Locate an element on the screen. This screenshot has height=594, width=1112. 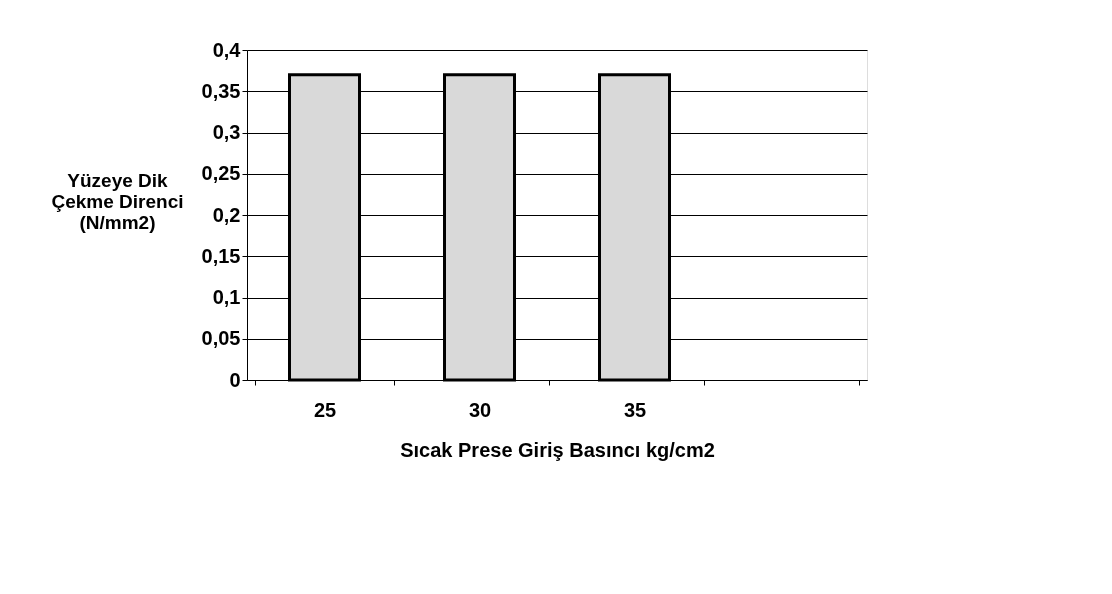
y-tick-label: 0,3 is located at coordinates (226, 132).